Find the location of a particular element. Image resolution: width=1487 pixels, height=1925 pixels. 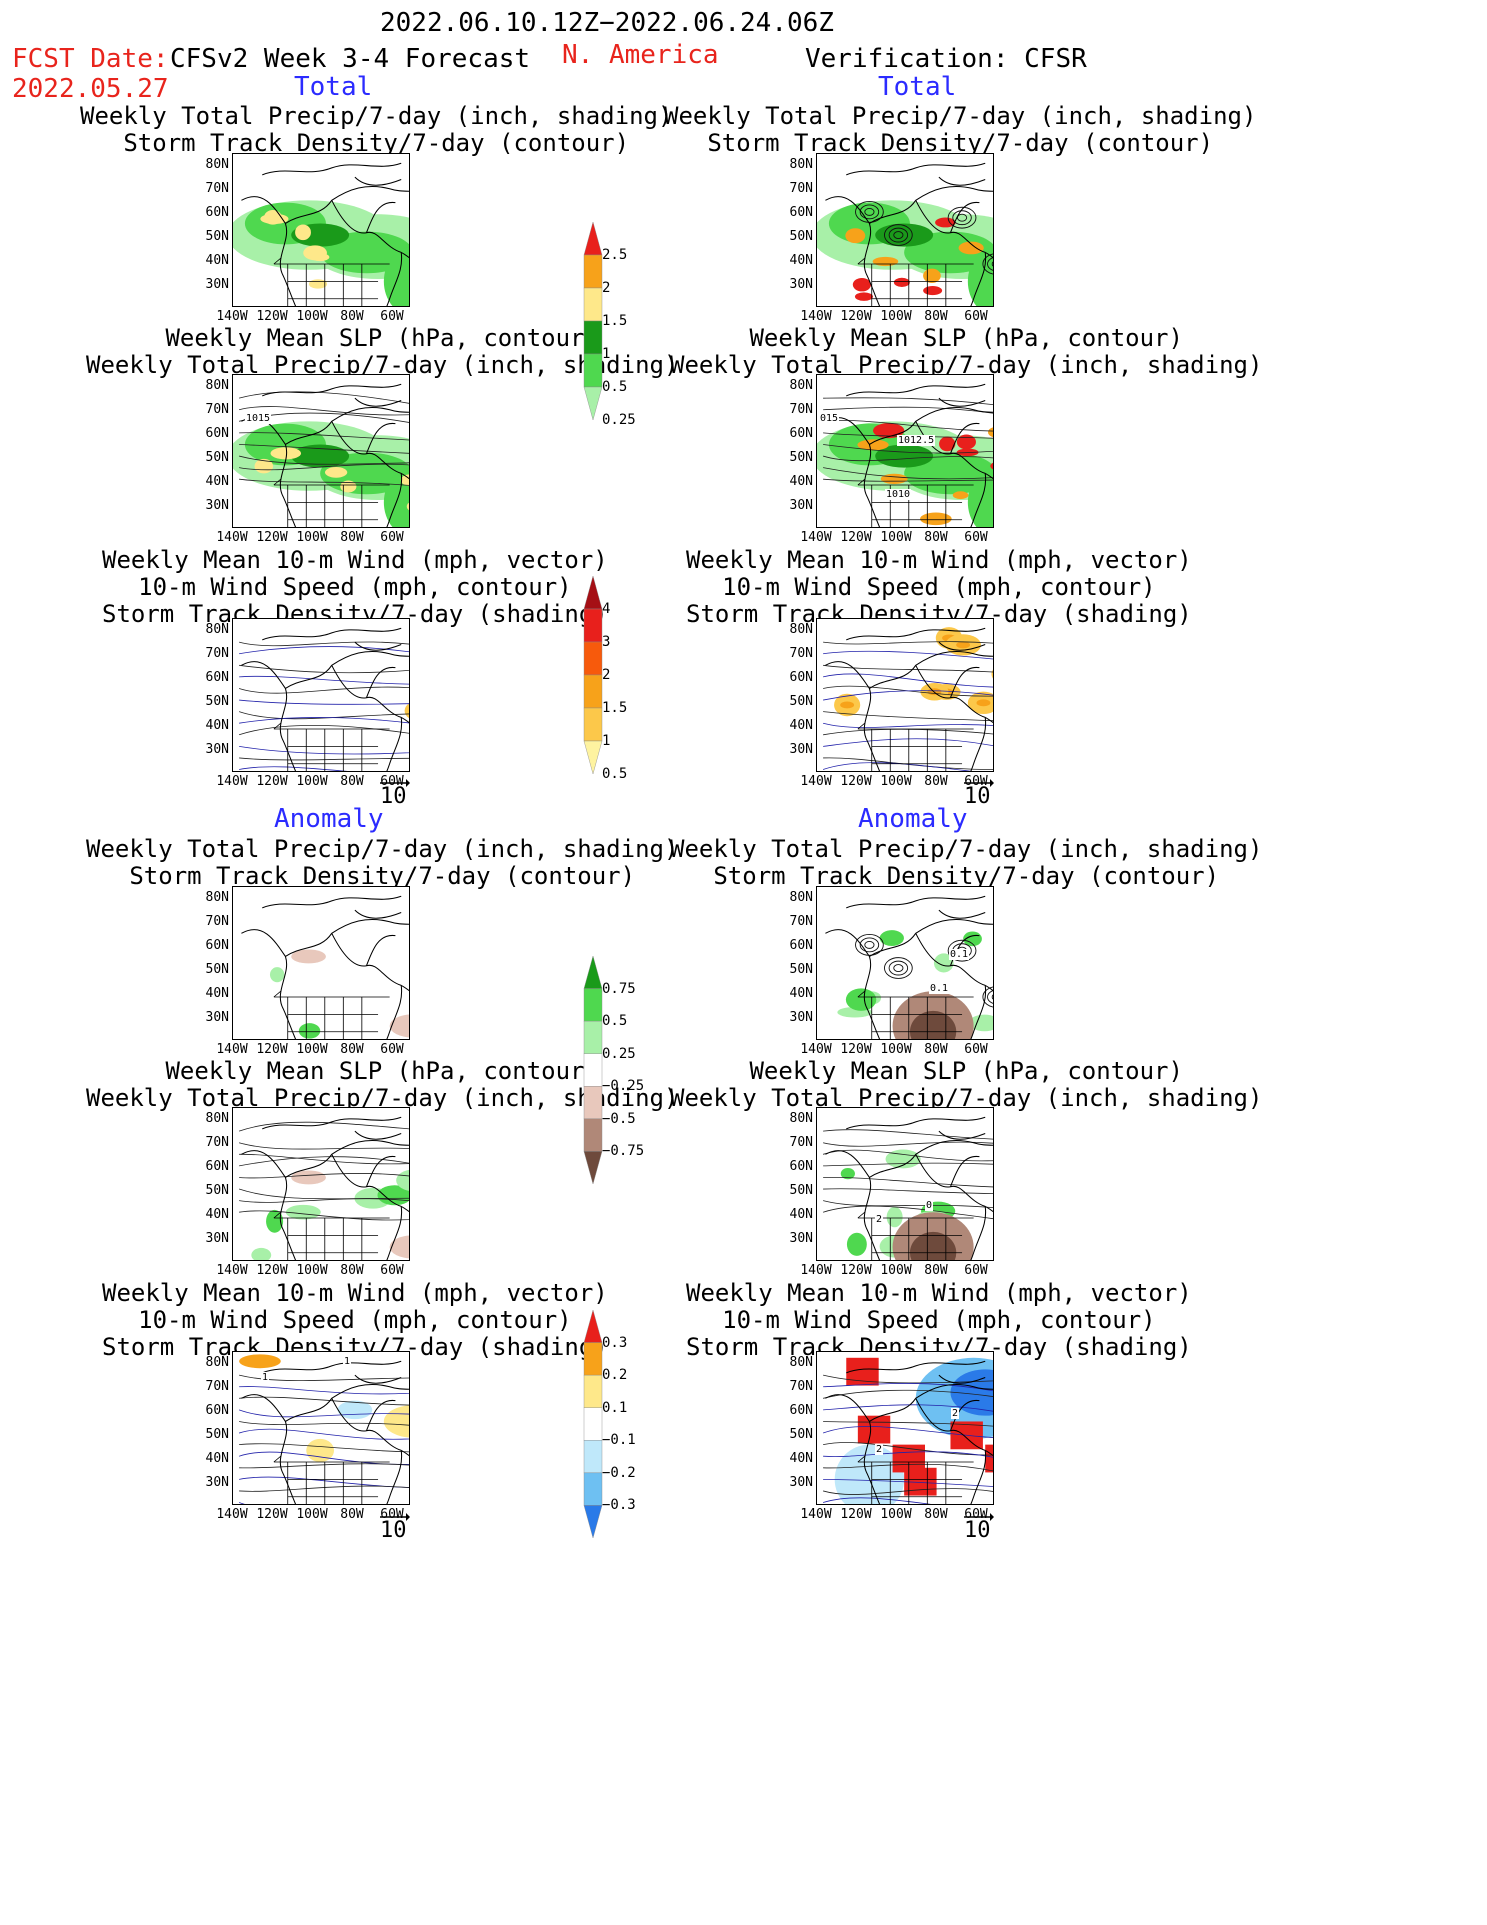

verification-title: Verification: CFSR is located at coordinates (946, 59).